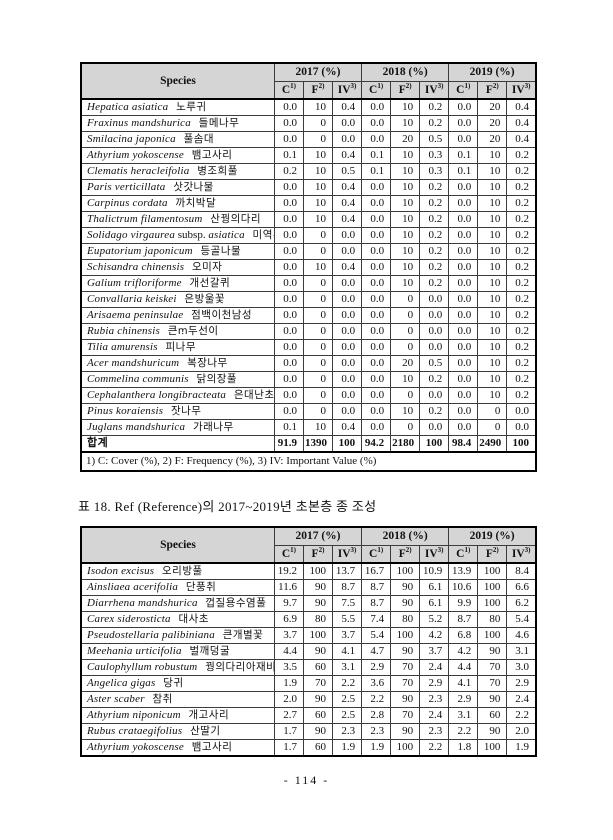 This screenshot has height=840, width=613. Describe the element at coordinates (492, 715) in the screenshot. I see `value-cell: 60` at that location.